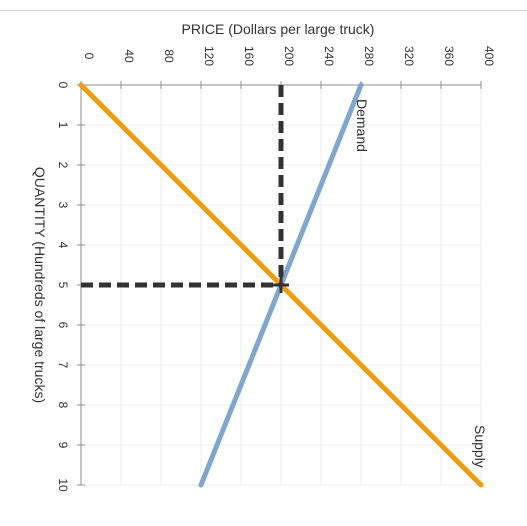  What do you see at coordinates (362, 125) in the screenshot?
I see `series-label-demand: Demand` at bounding box center [362, 125].